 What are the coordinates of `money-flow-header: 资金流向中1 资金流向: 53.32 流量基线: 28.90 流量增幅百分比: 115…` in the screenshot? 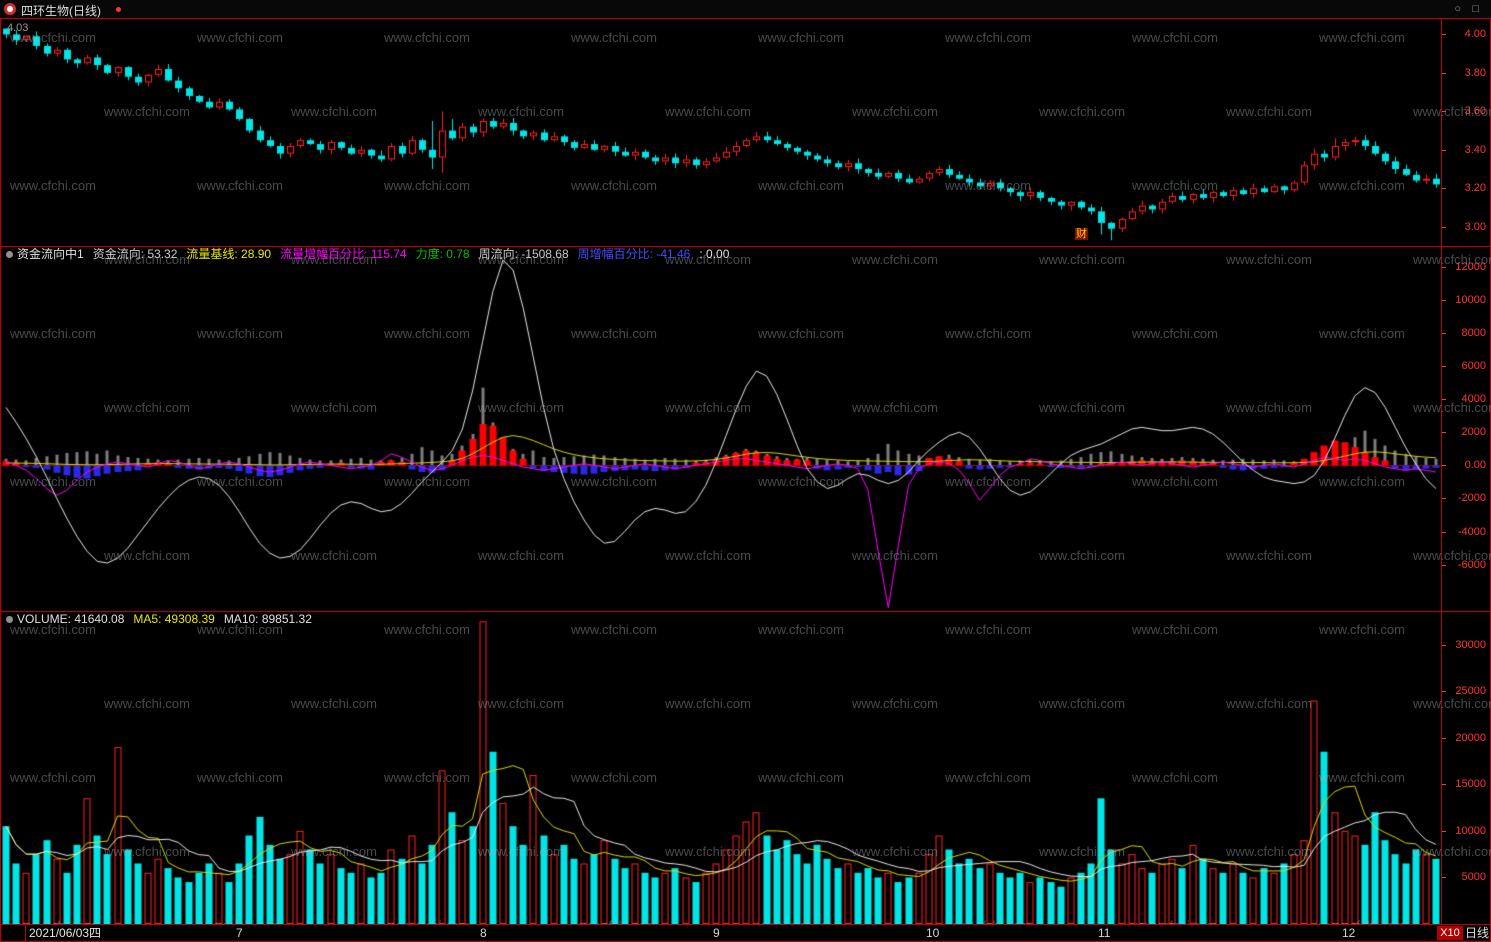 It's located at (372, 254).